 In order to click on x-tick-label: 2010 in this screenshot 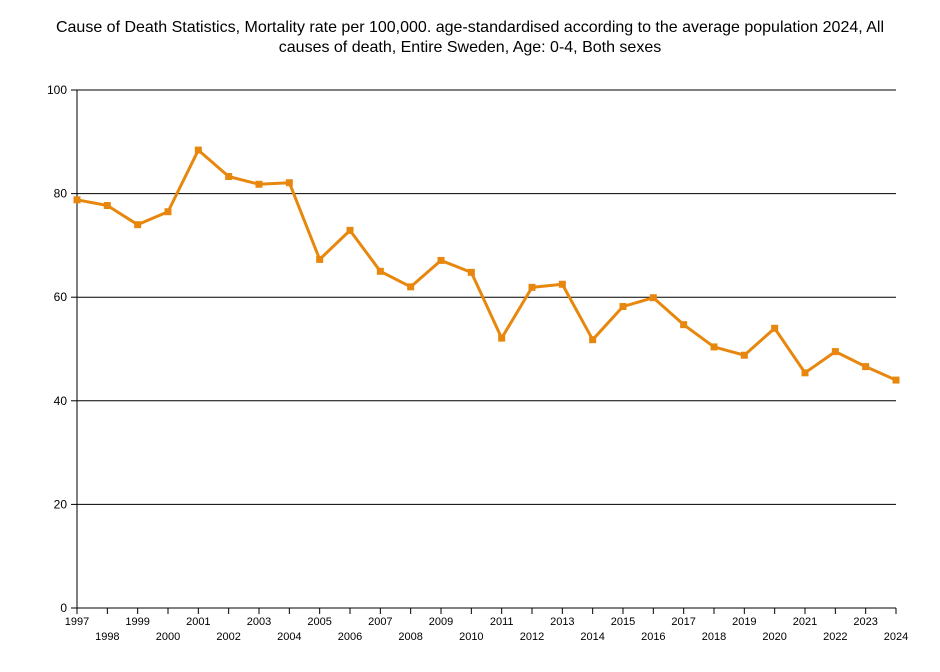, I will do `click(471, 637)`.